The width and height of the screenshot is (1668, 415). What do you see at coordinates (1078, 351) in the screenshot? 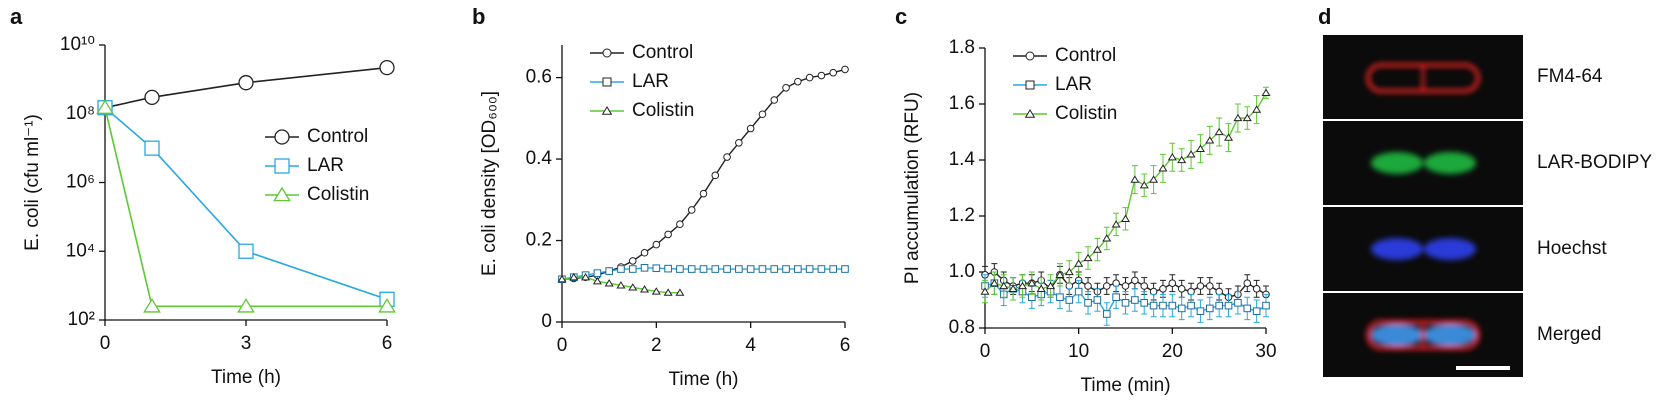
I see `x-tick-label: 10` at bounding box center [1078, 351].